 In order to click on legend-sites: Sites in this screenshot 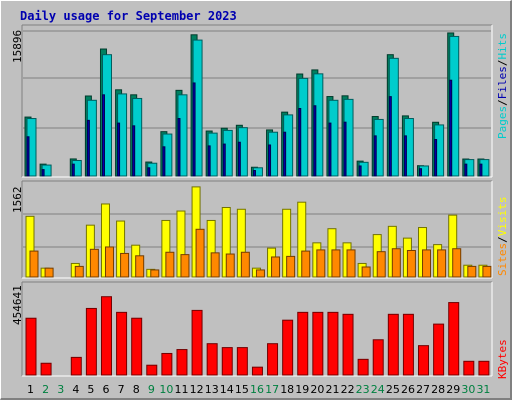, I will do `click(502, 259)`.